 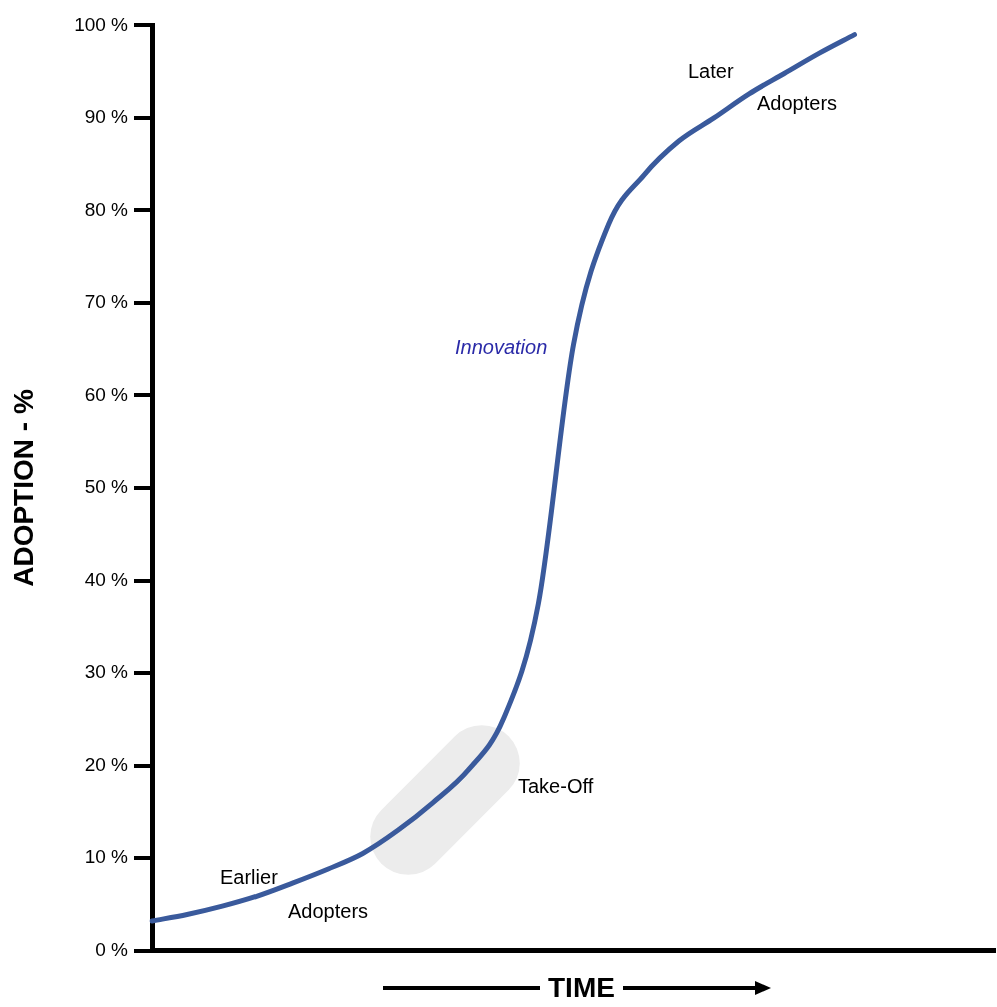 I want to click on y-tick-label: 90 %, so click(x=106, y=117).